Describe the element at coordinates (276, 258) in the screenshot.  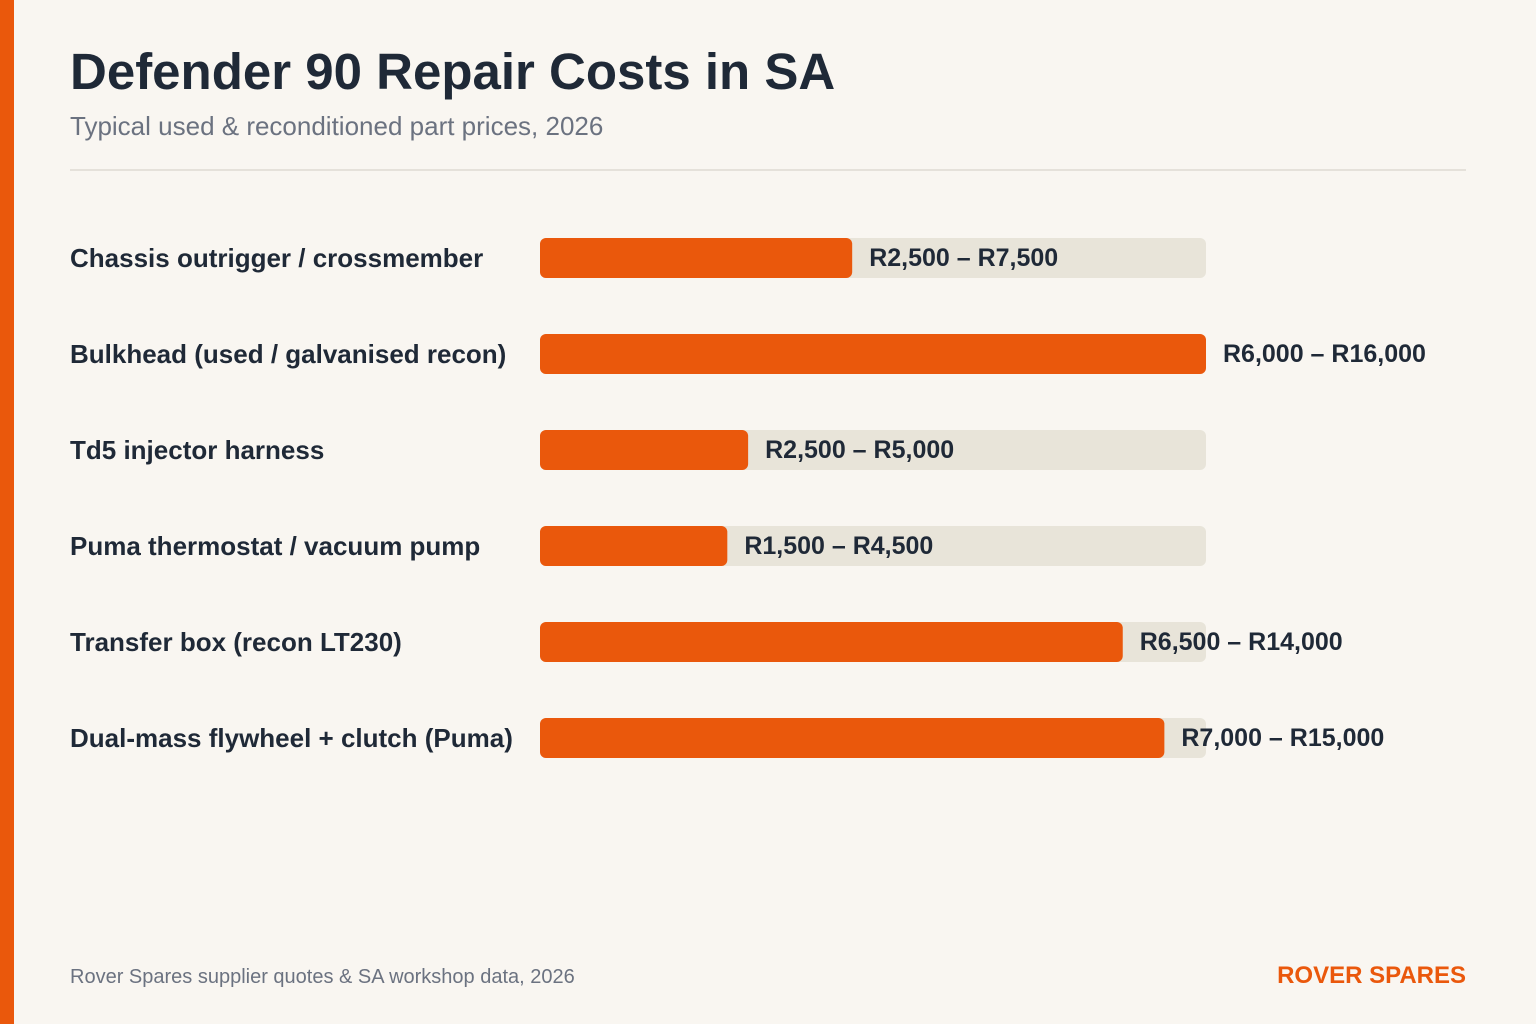
I see `category-label: Chassis outrigger / crossmember` at that location.